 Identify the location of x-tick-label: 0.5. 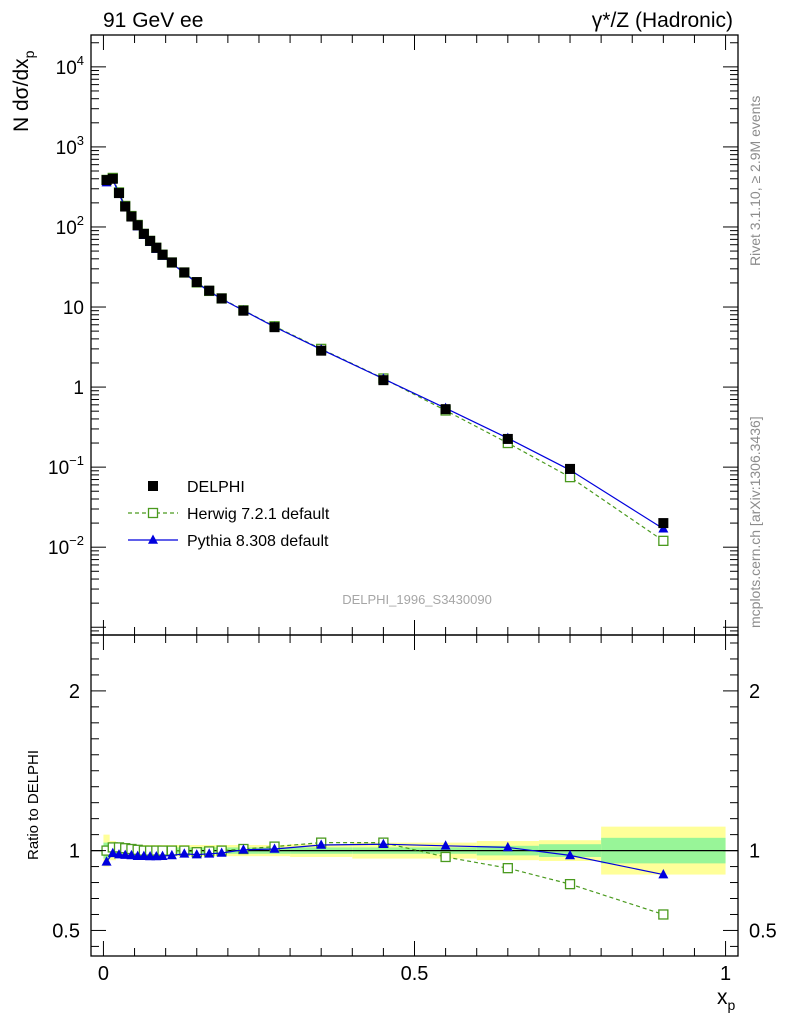
(415, 974).